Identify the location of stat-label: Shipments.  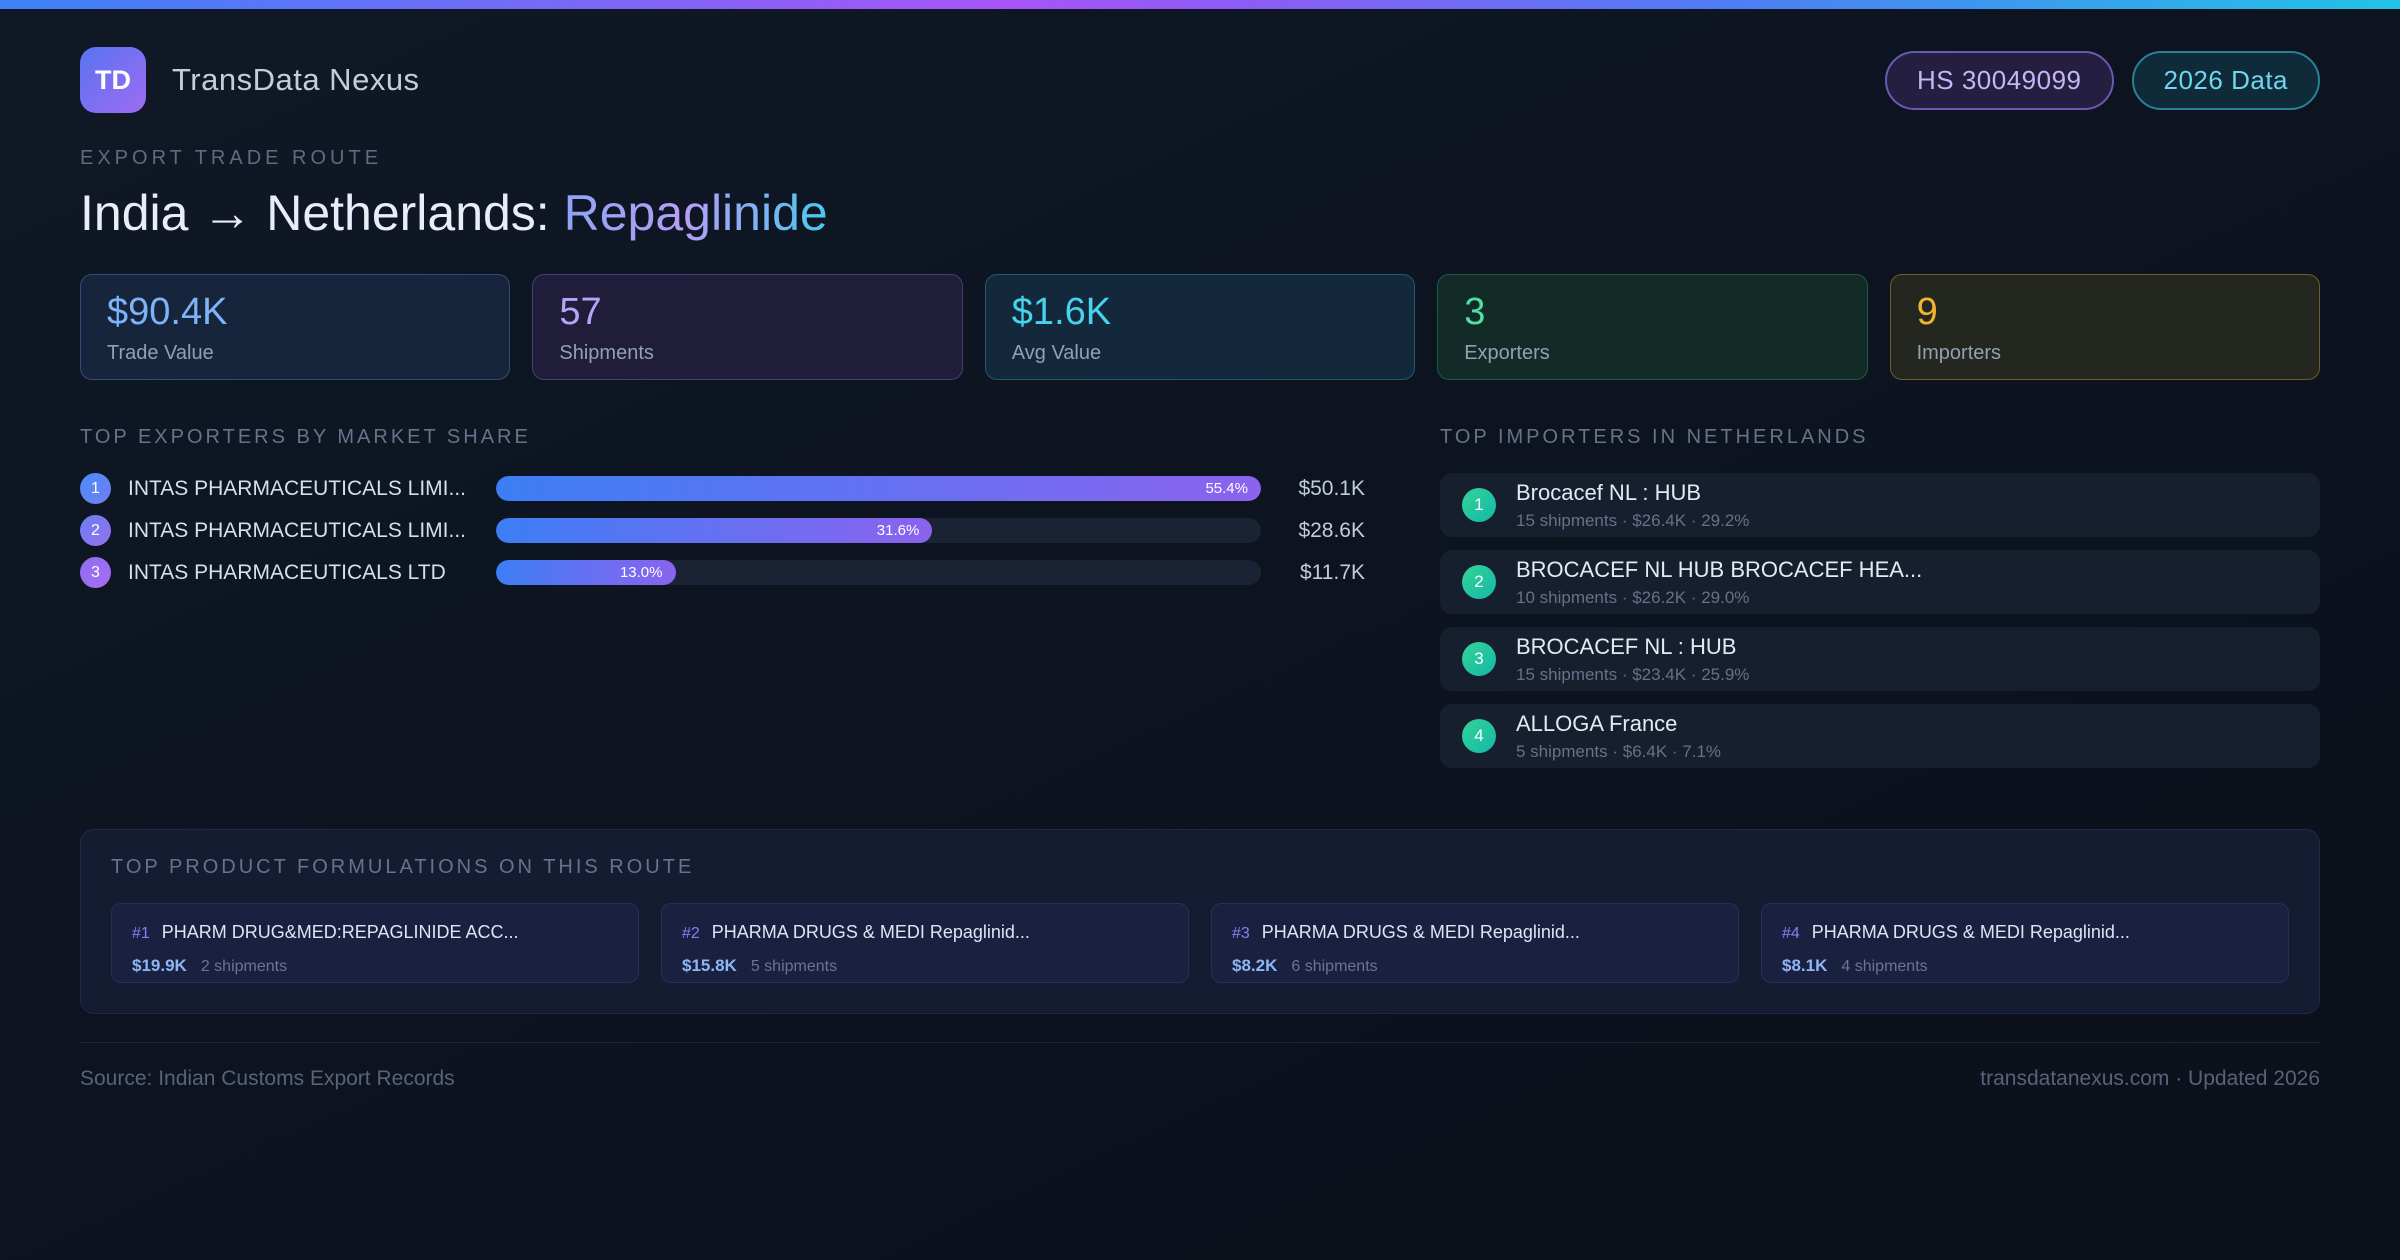
(606, 353).